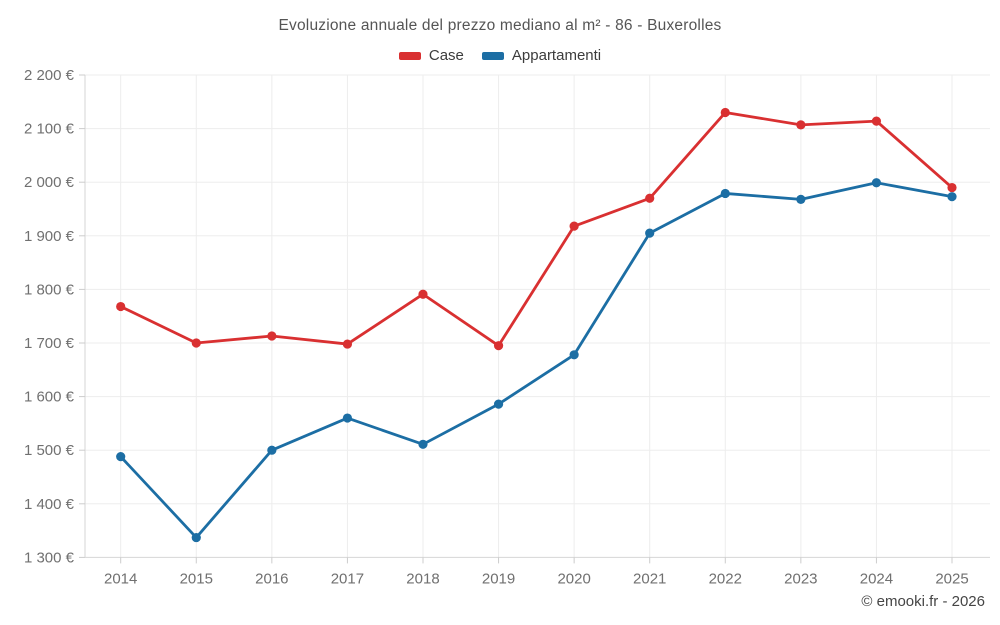 The image size is (1000, 625). What do you see at coordinates (423, 294) in the screenshot?
I see `data-point-case-2018` at bounding box center [423, 294].